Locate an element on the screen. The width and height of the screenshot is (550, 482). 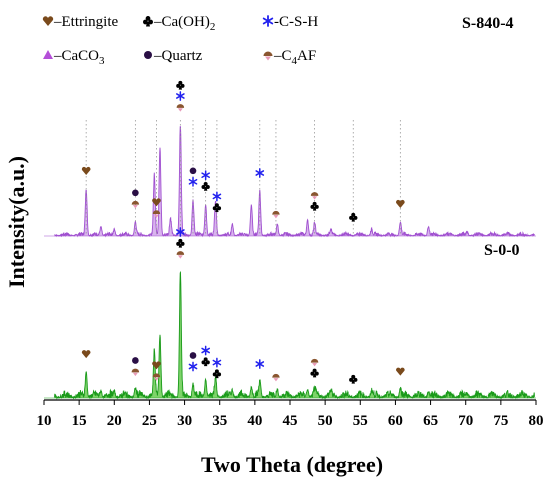
legend-label: –Ettringite is located at coordinates (85, 22).